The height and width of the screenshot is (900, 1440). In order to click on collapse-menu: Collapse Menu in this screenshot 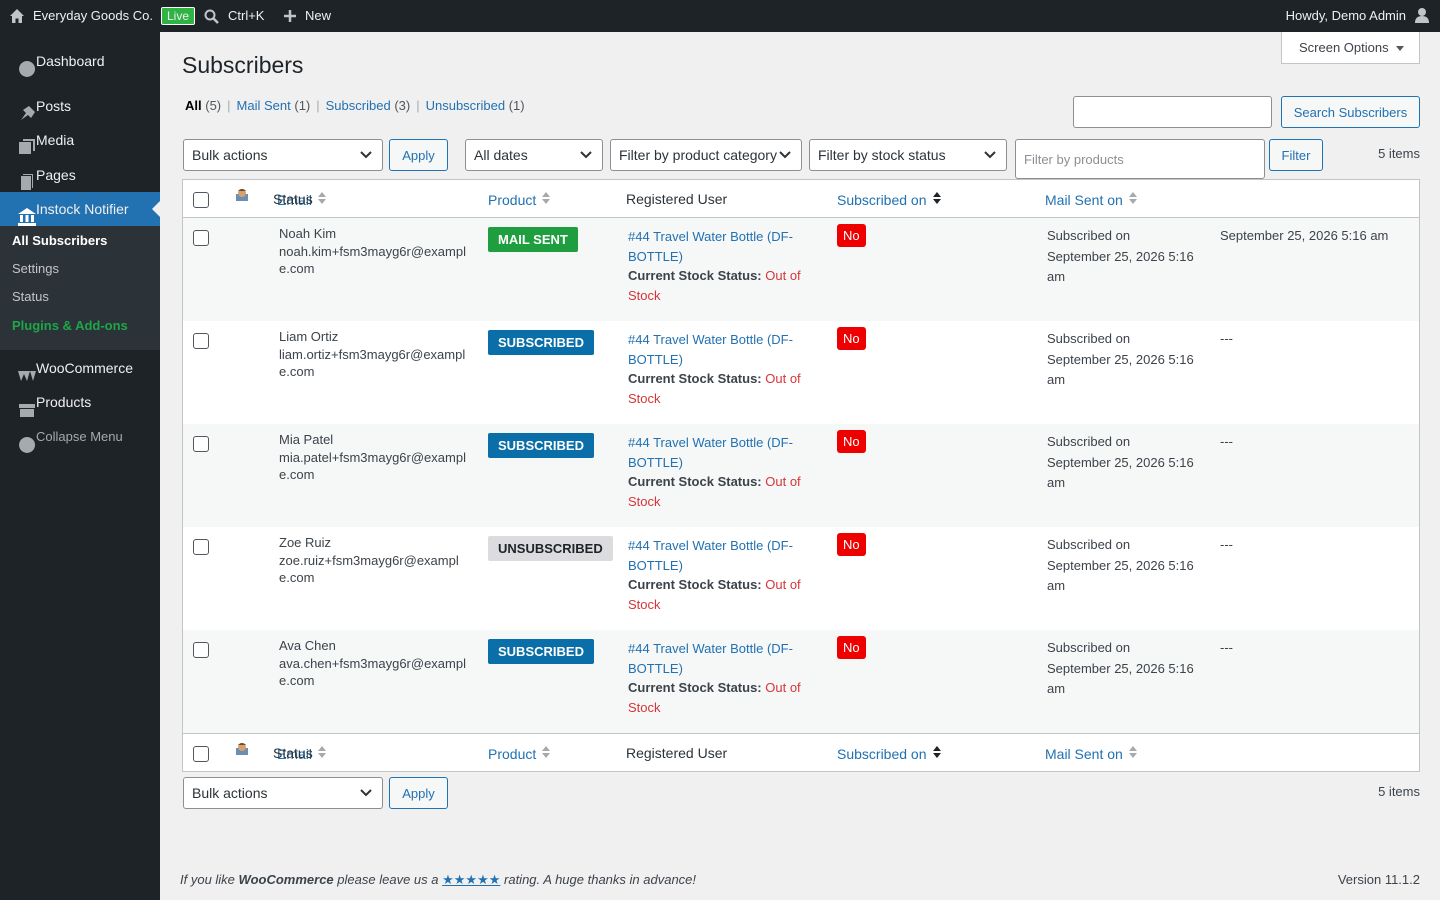, I will do `click(80, 437)`.